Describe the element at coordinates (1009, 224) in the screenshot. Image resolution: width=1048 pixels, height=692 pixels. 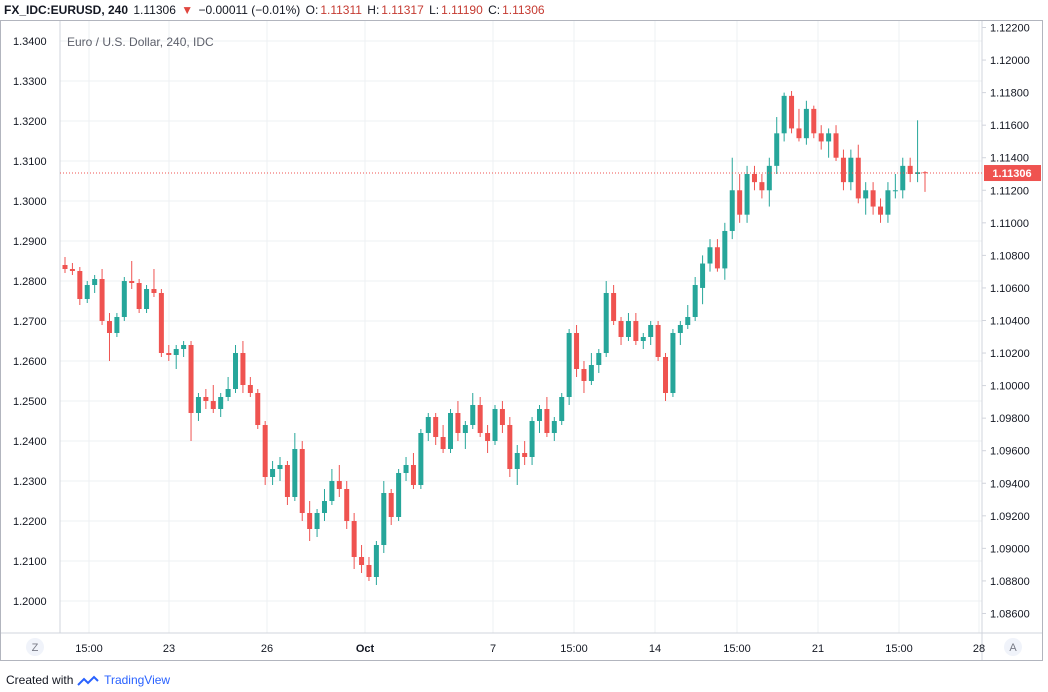
I see `right-tick-label: 1.11000` at that location.